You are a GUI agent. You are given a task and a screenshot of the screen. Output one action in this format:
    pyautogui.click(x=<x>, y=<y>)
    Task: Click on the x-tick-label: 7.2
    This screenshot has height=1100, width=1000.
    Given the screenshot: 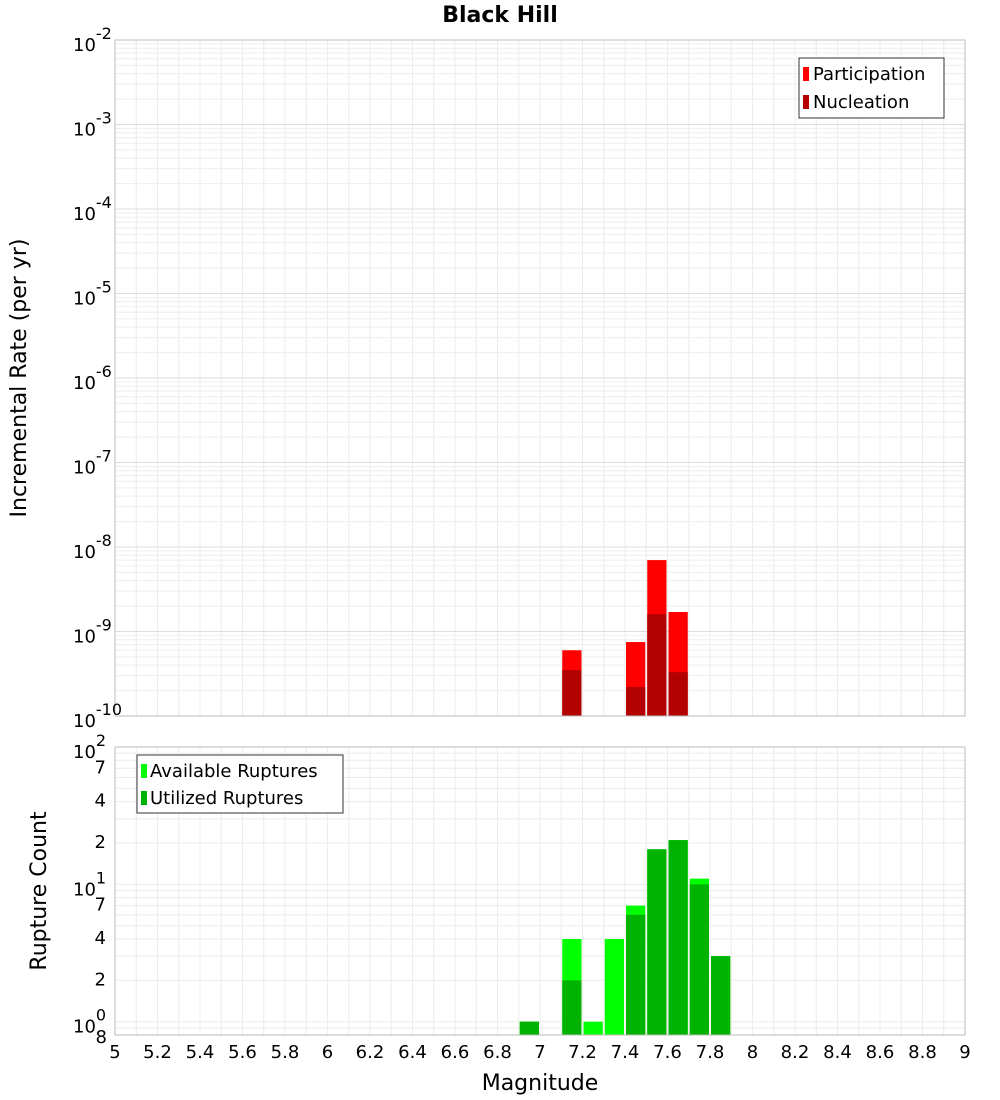 What is the action you would take?
    pyautogui.click(x=582, y=1052)
    